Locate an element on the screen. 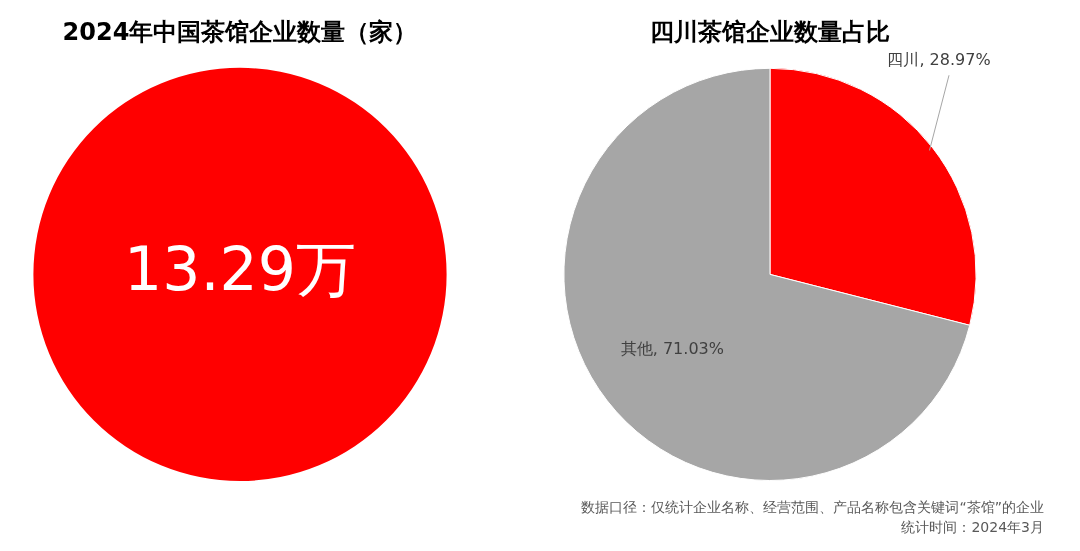  data-label: 13.29万 is located at coordinates (240, 268).